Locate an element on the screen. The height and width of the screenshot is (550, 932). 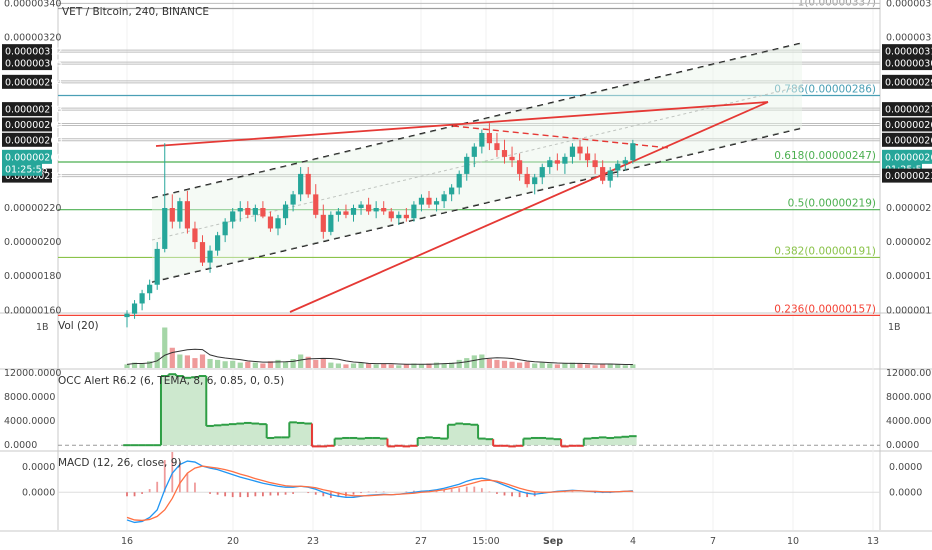
occ-tick-right: 0.0000 is located at coordinates (902, 445).